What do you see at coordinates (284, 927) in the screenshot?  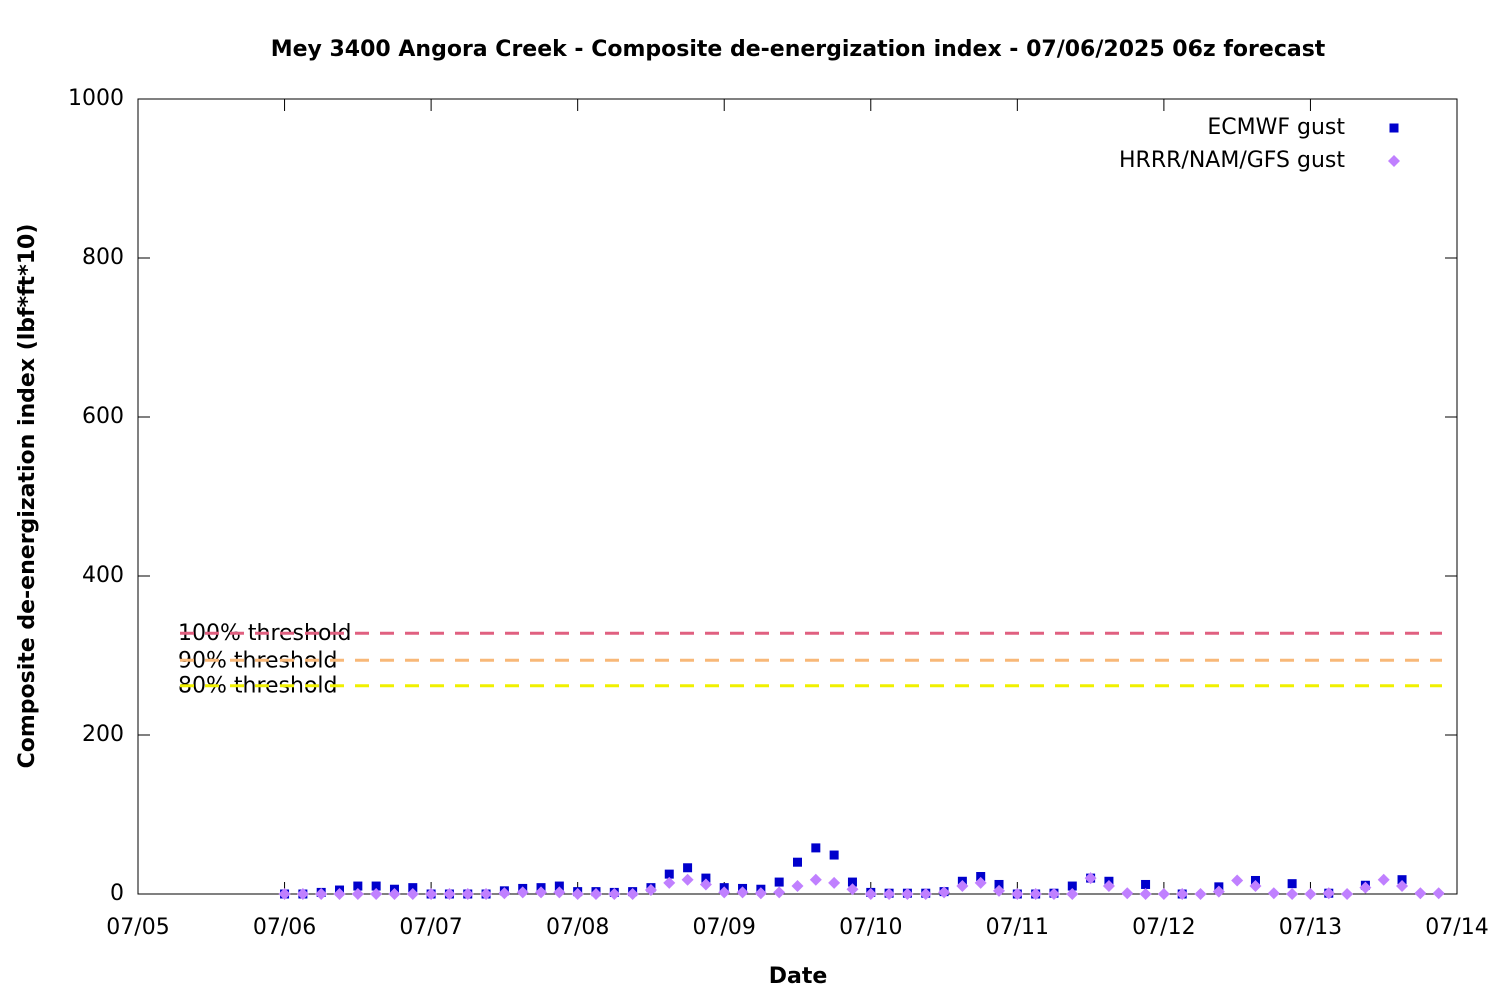 I see `x-tick-label: 07/06` at bounding box center [284, 927].